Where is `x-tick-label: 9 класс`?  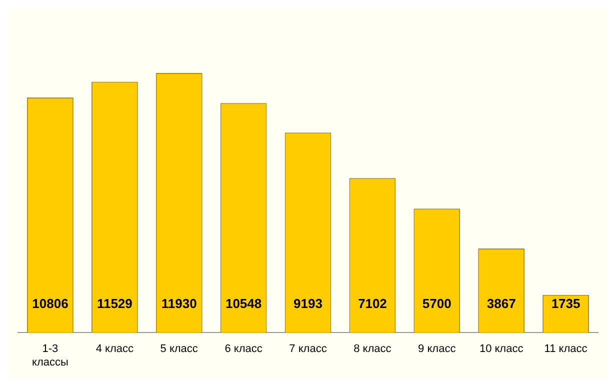 x-tick-label: 9 класс is located at coordinates (437, 349).